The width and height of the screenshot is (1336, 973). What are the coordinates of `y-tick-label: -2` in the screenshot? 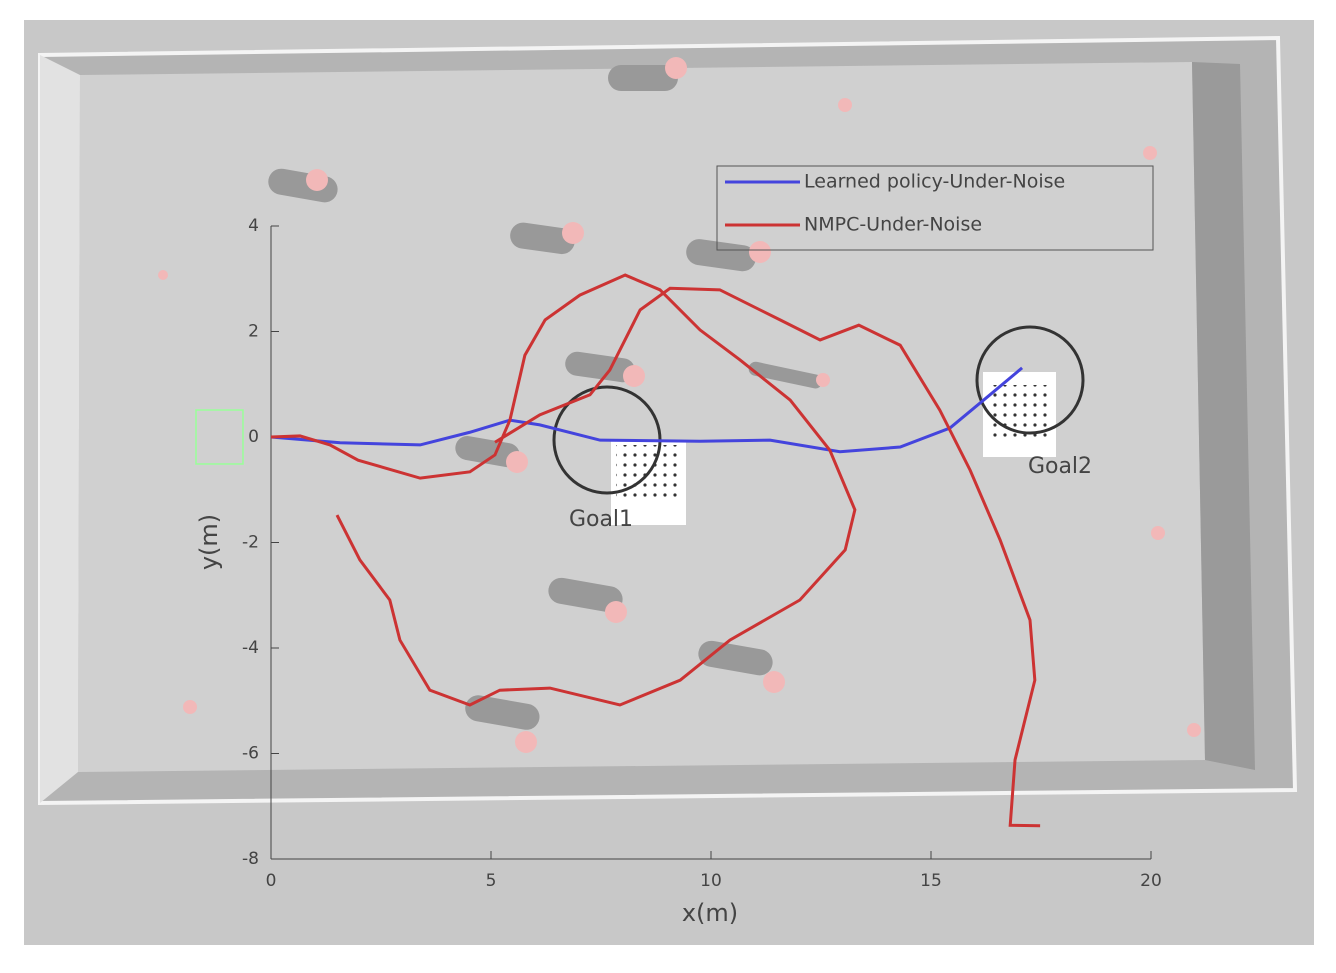 It's located at (250, 543).